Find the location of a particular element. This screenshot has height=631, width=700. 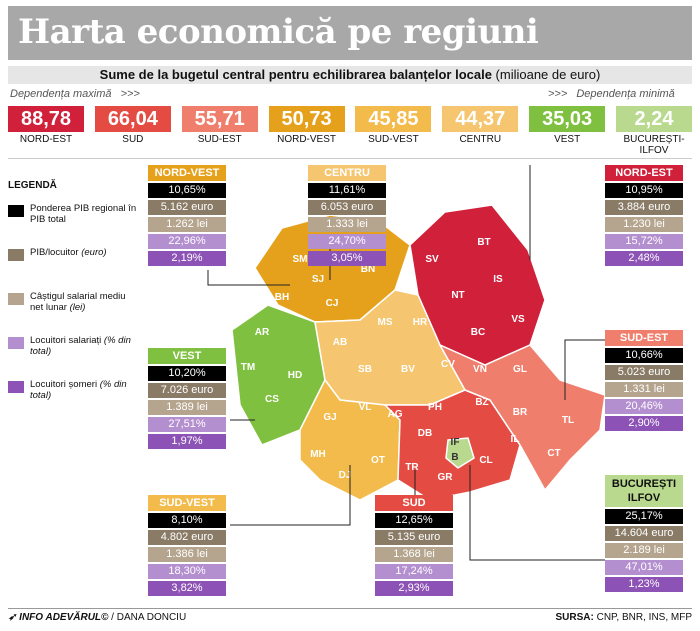

dependence-min: >>> Dependența minimă is located at coordinates (611, 94).